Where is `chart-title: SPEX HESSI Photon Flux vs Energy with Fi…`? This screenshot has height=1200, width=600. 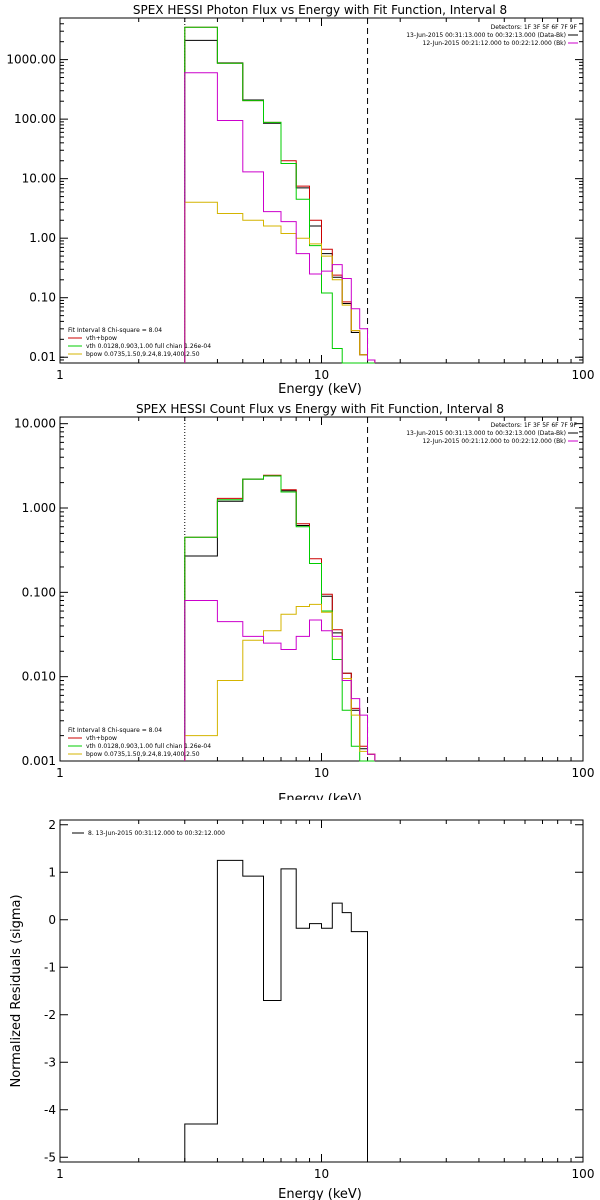 chart-title: SPEX HESSI Photon Flux vs Energy with Fi… is located at coordinates (320, 10).